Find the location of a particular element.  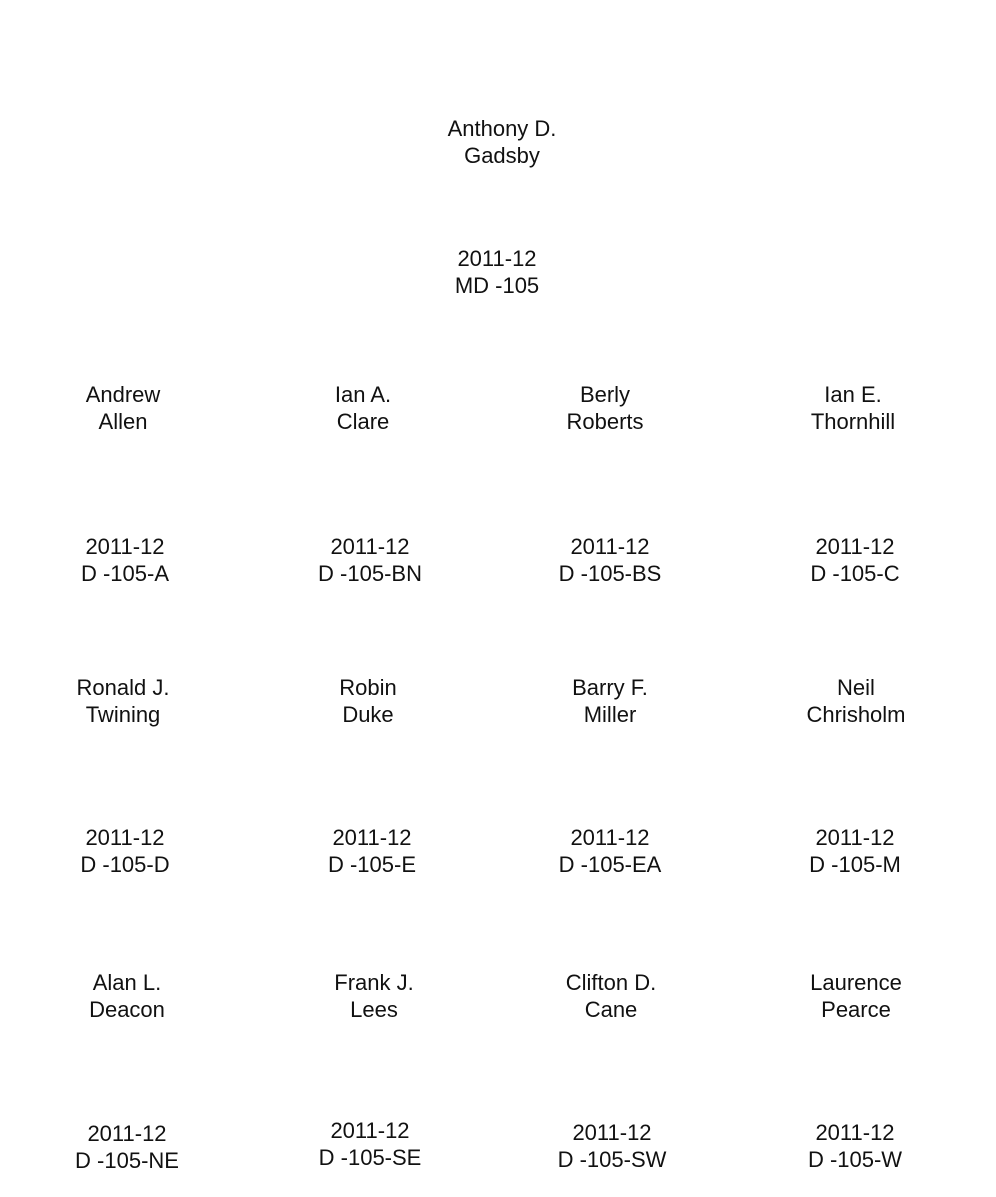

entry-code: 2011-12 D -105-W is located at coordinates (855, 1146).